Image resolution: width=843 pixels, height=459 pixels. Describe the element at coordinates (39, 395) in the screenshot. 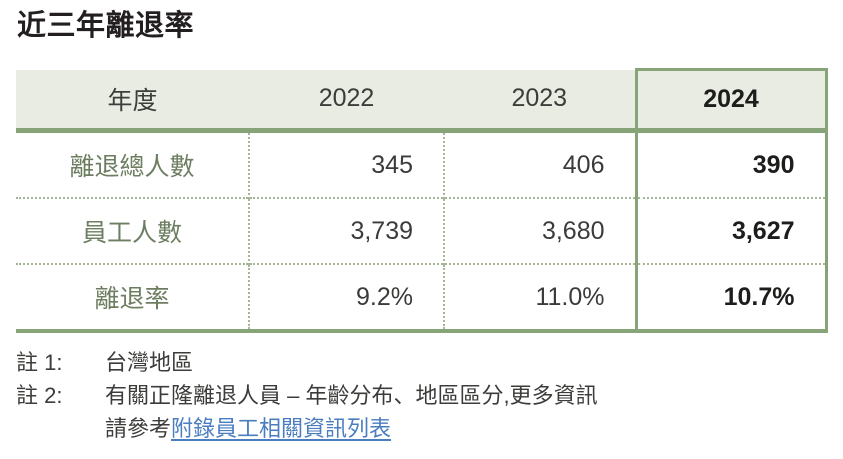

I see `footnote-2-label: 註 2:` at that location.